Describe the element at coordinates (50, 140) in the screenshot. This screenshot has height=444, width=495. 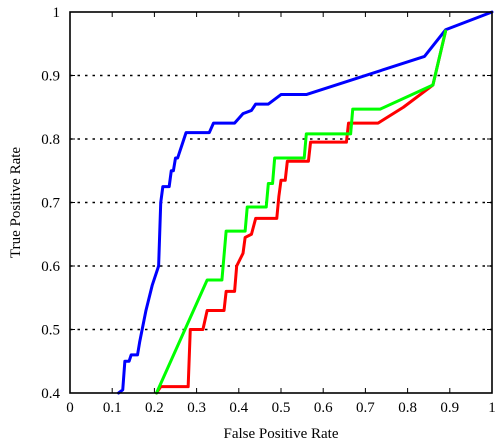
I see `y-tick-label-4: 0.8` at that location.